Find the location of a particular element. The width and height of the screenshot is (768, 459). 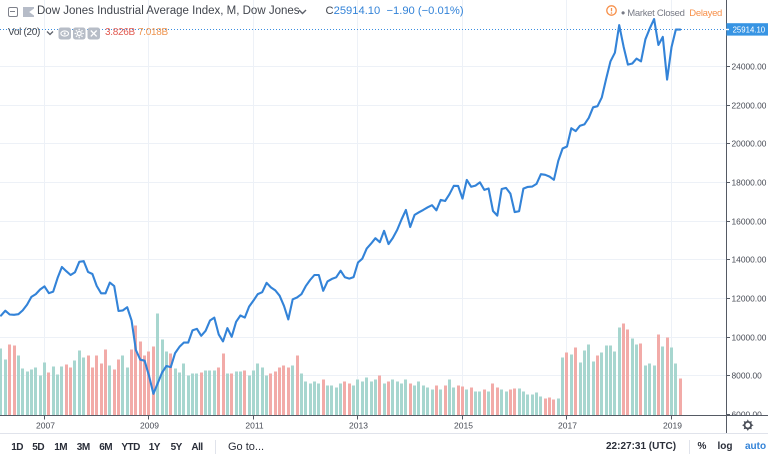

svg-text: 10000.00 is located at coordinates (749, 338).